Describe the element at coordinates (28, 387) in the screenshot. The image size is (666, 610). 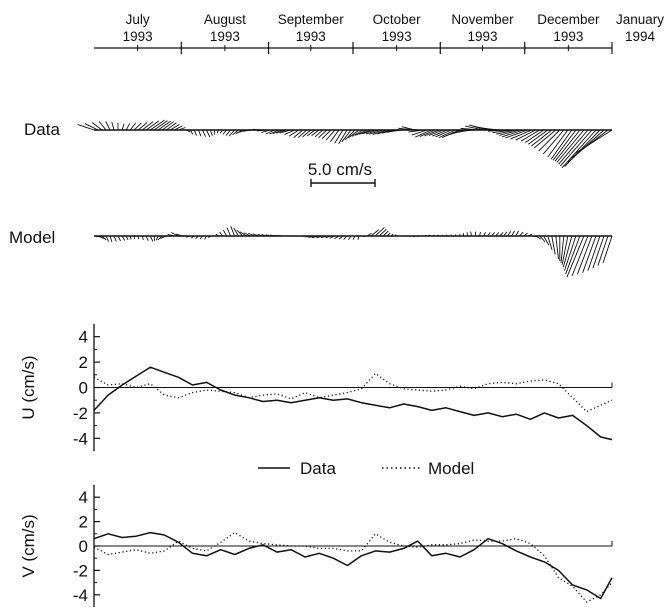
I see `y-axis-label: U (cm/s)` at that location.